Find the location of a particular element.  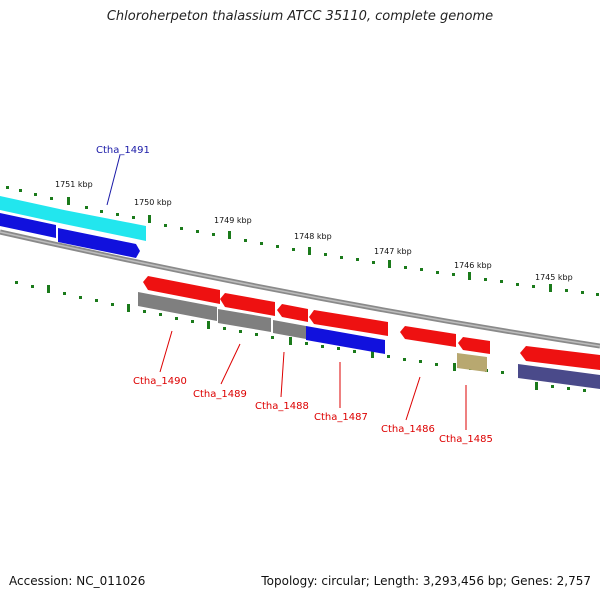

feature-cyan-left is located at coordinates (32, 210).